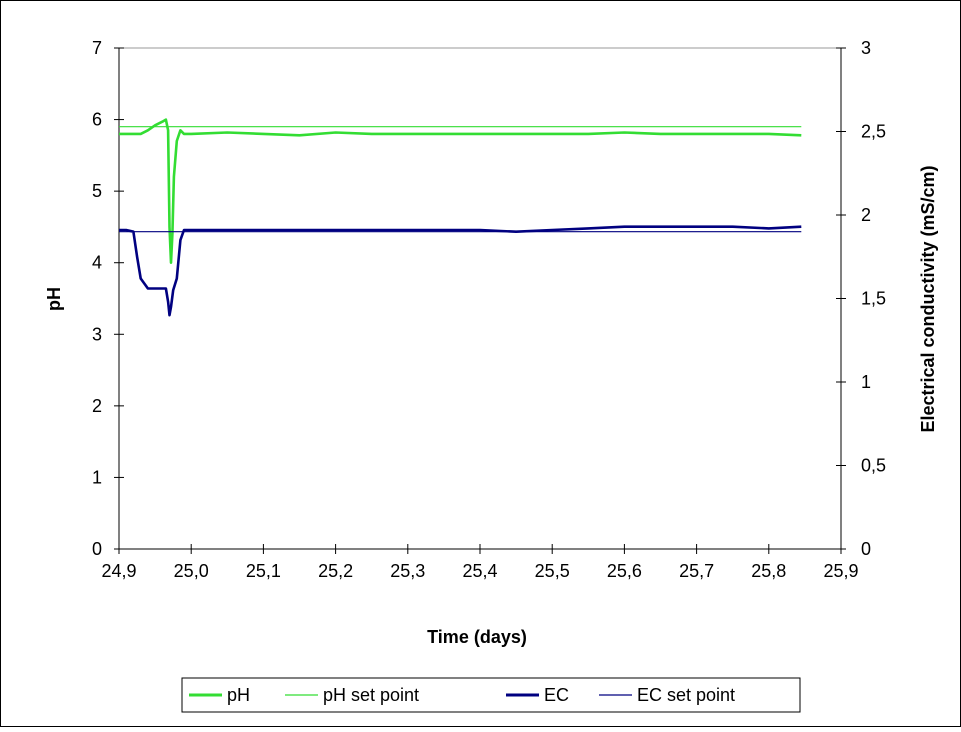 The width and height of the screenshot is (961, 732). Describe the element at coordinates (97, 406) in the screenshot. I see `y-tick-label: 2` at that location.